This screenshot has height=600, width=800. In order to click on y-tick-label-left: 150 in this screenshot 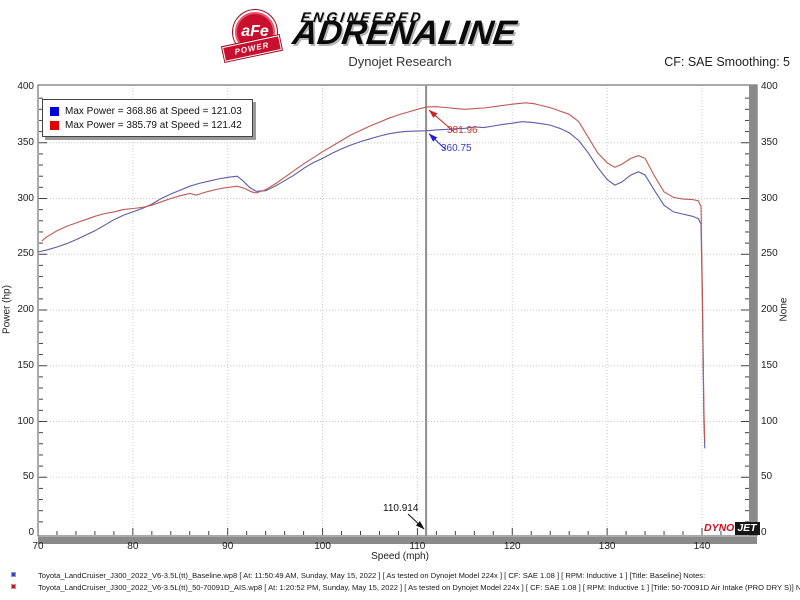, I will do `click(25, 365)`.